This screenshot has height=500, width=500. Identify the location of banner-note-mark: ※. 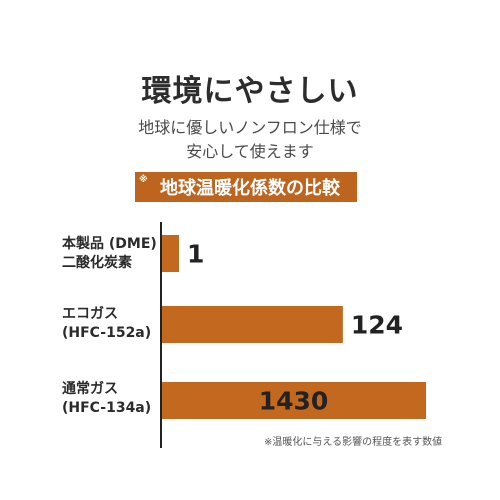
(143, 180).